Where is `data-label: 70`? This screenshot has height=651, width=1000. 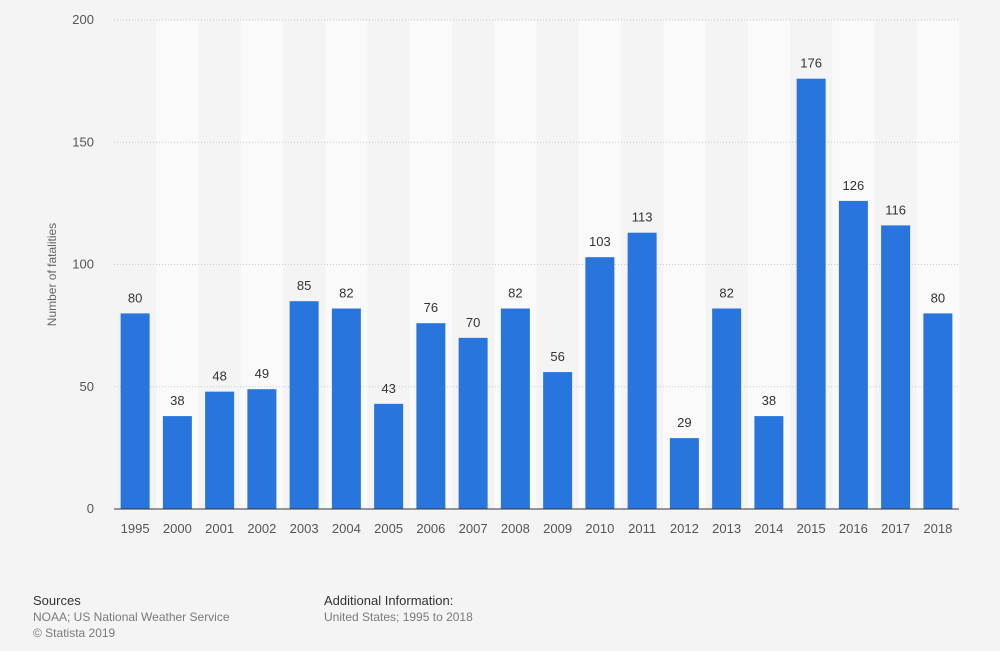
data-label: 70 is located at coordinates (473, 322).